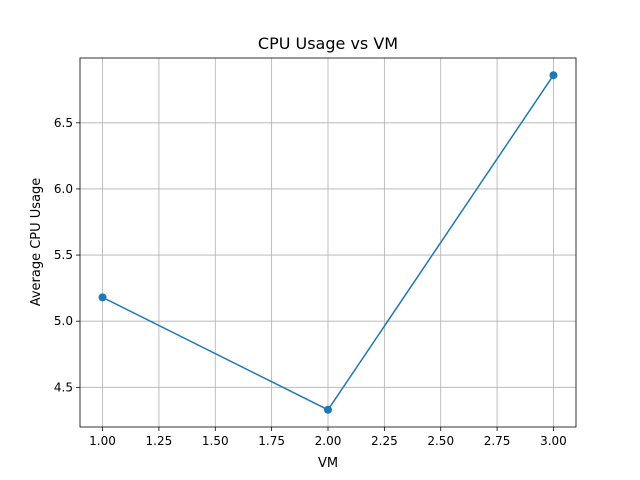 The image size is (640, 480). Describe the element at coordinates (63, 387) in the screenshot. I see `y-tick-label: 4.5` at that location.